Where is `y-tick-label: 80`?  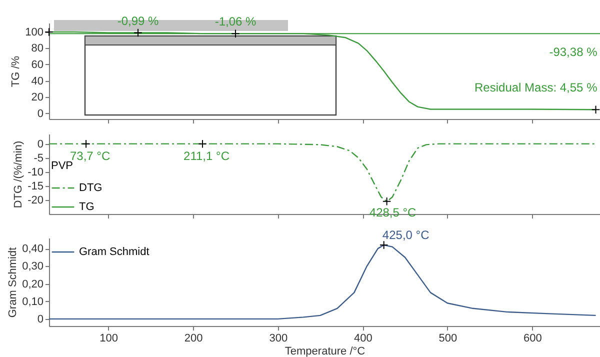
y-tick-label: 80 is located at coordinates (37, 48).